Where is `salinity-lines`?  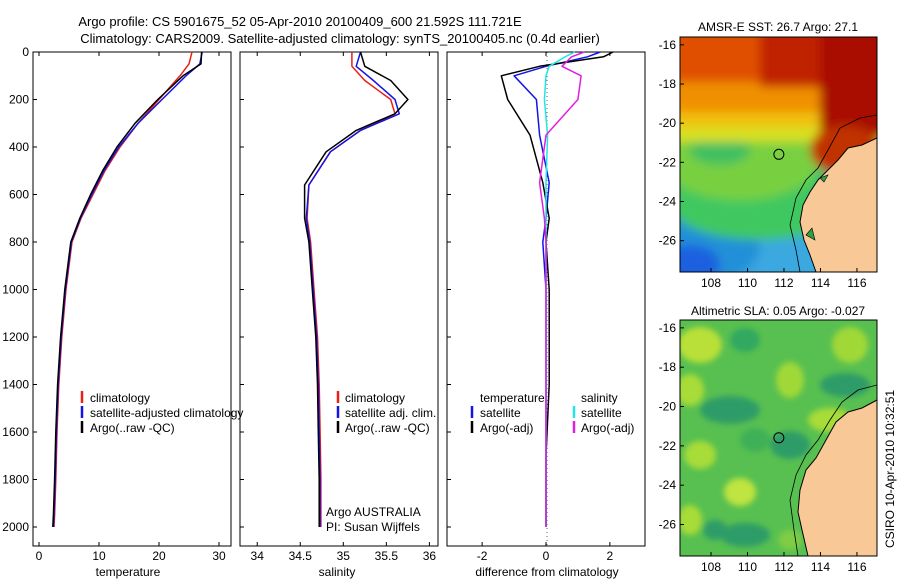 salinity-lines is located at coordinates (356, 289).